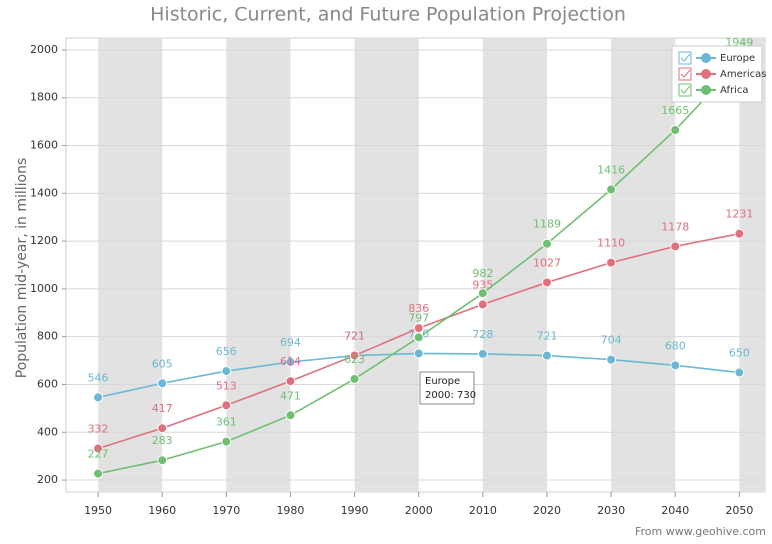  Describe the element at coordinates (47, 383) in the screenshot. I see `y-tick-label: 600` at that location.